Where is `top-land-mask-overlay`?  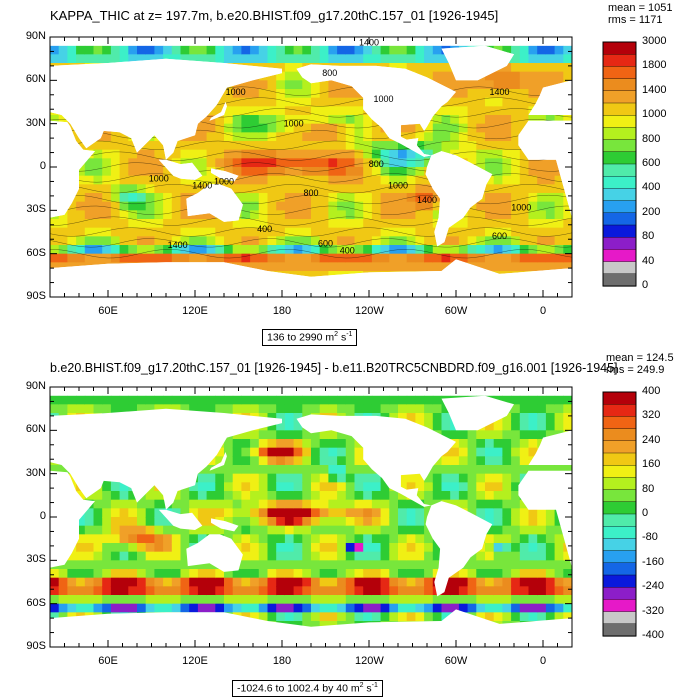
top-land-mask-overlay is located at coordinates (225, 175).